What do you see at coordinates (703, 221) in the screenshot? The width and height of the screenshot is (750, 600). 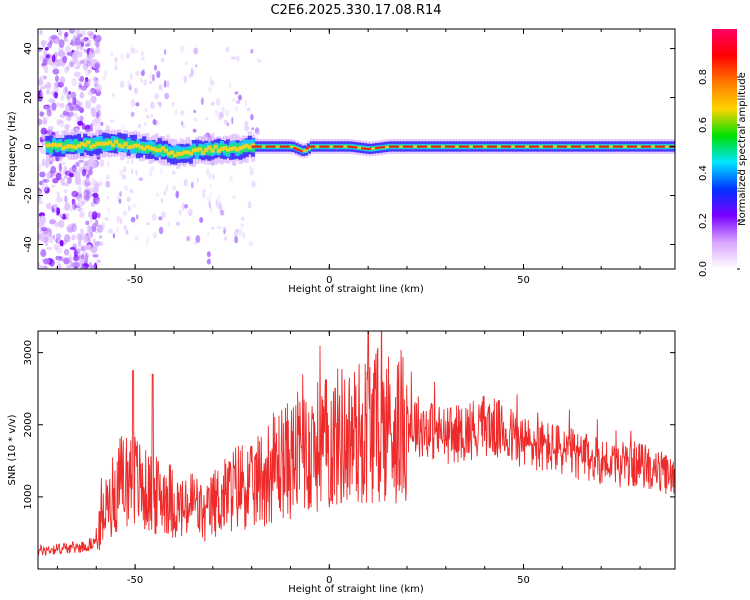 I see `colorbar-tick-label: 0.2` at bounding box center [703, 221].